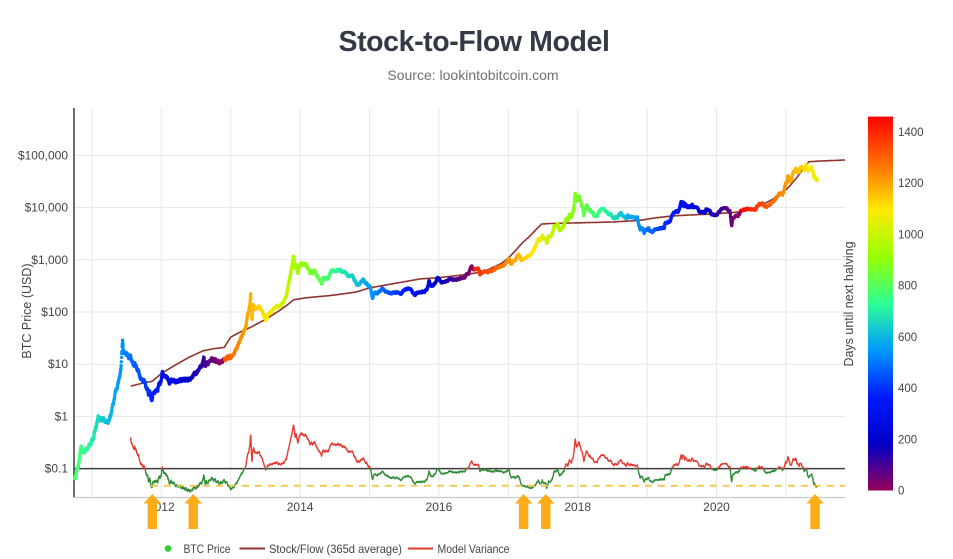 The width and height of the screenshot is (953, 559). I want to click on y-tick-label: $1, so click(62, 416).